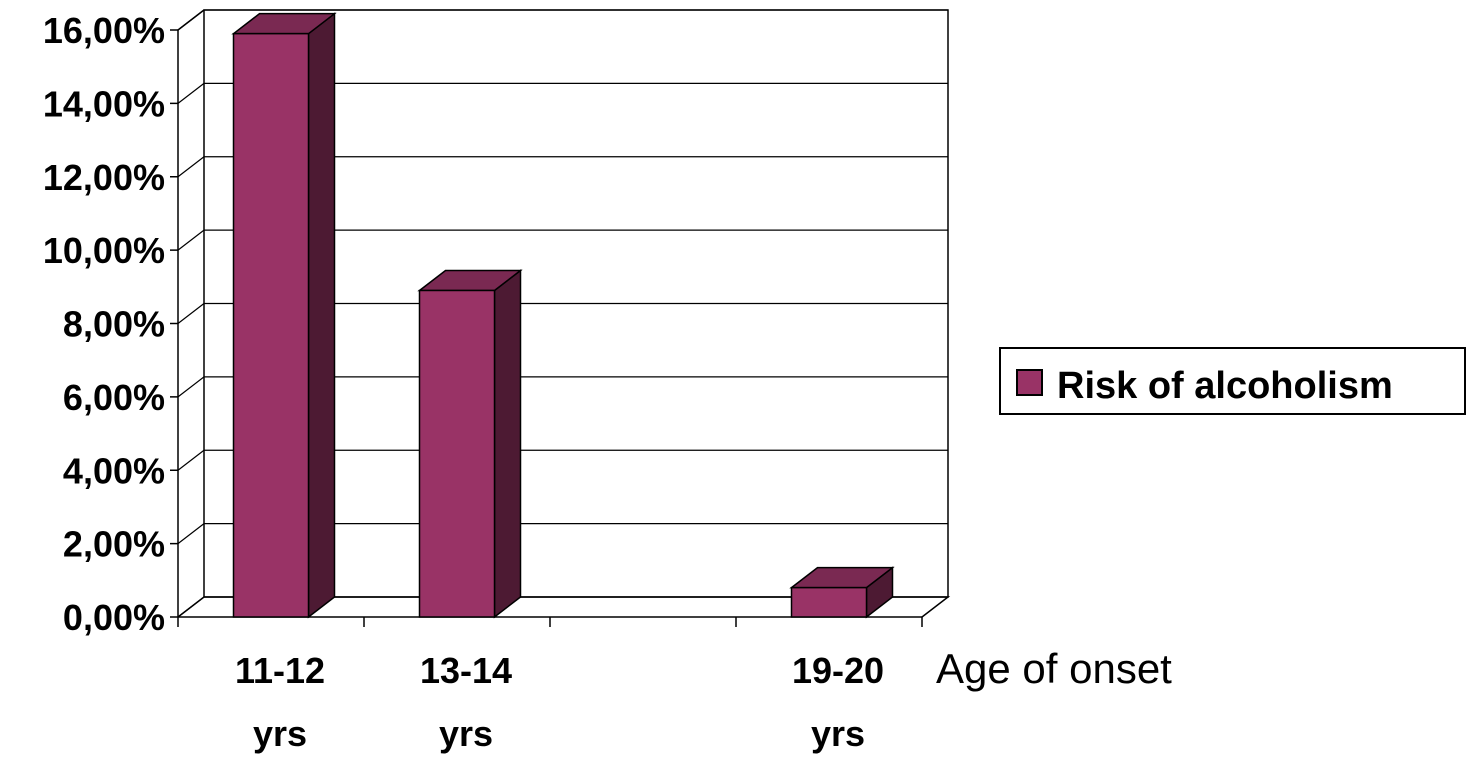  I want to click on y-tick-label: 12,00%, so click(104, 177).